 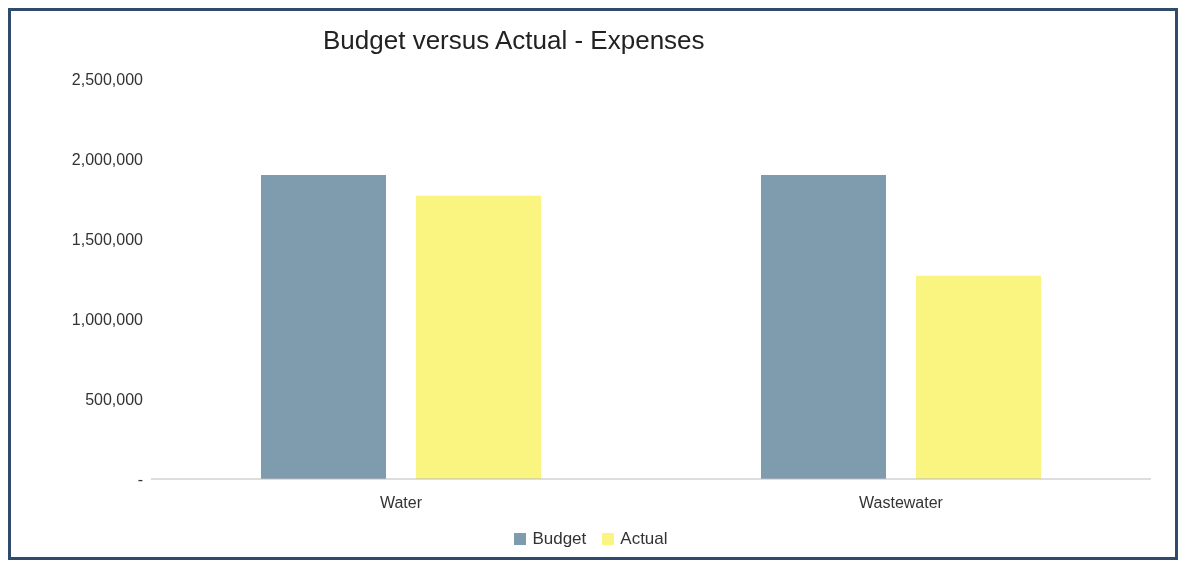 What do you see at coordinates (140, 479) in the screenshot?
I see `y-tick-label: -` at bounding box center [140, 479].